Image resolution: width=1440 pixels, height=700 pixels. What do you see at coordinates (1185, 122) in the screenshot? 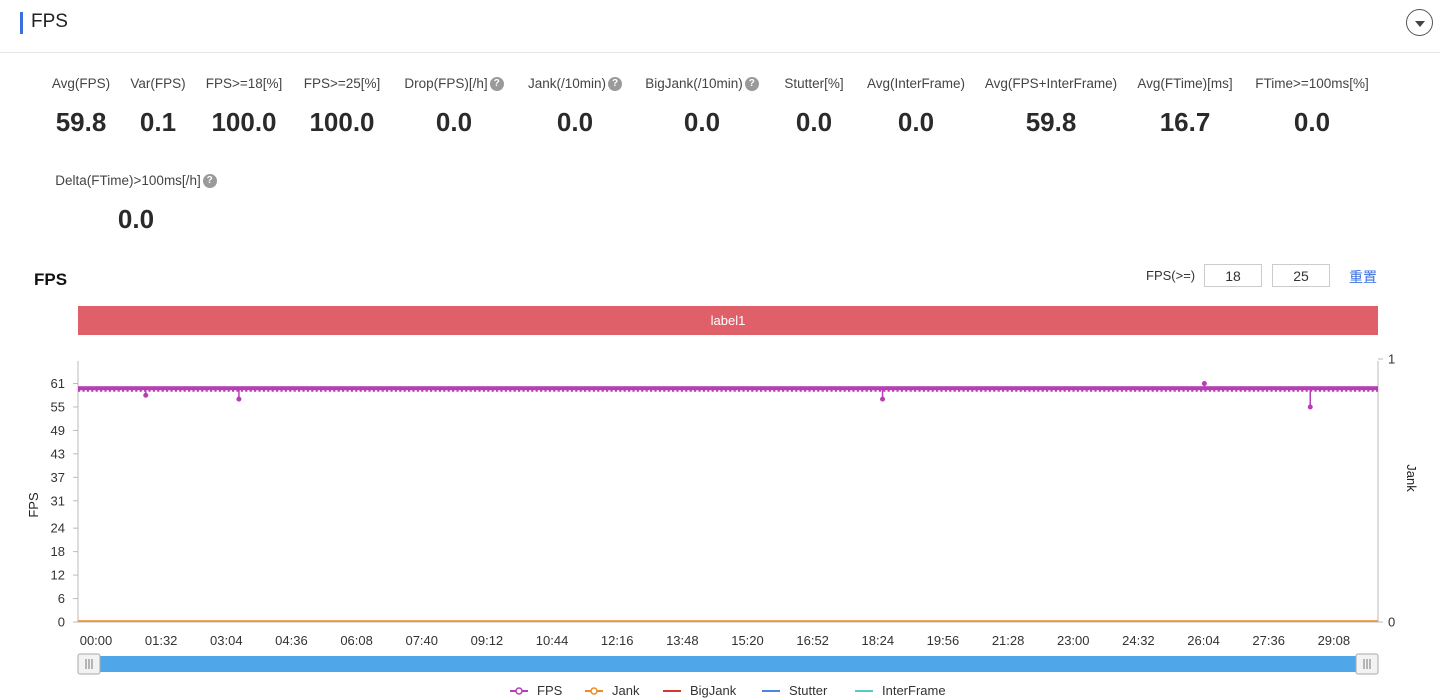
I see `stat-value: 16.7` at bounding box center [1185, 122].